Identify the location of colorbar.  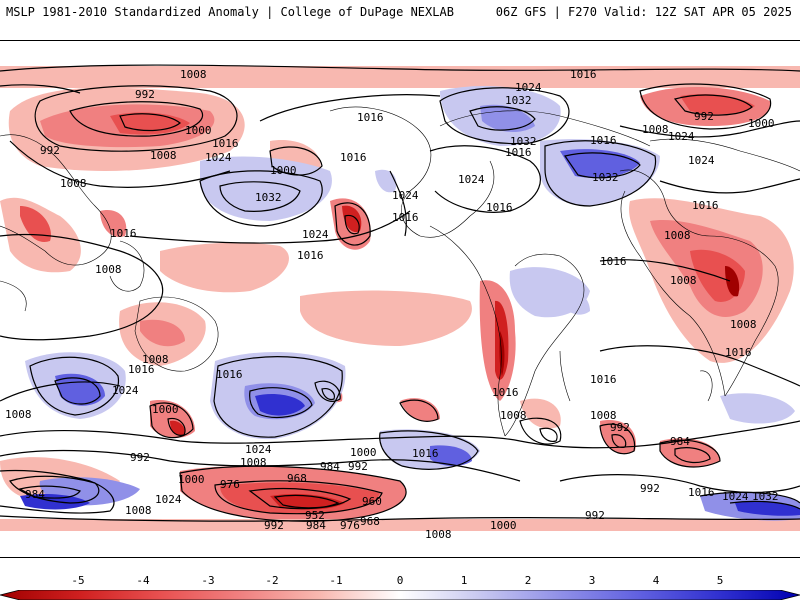
(400, 595).